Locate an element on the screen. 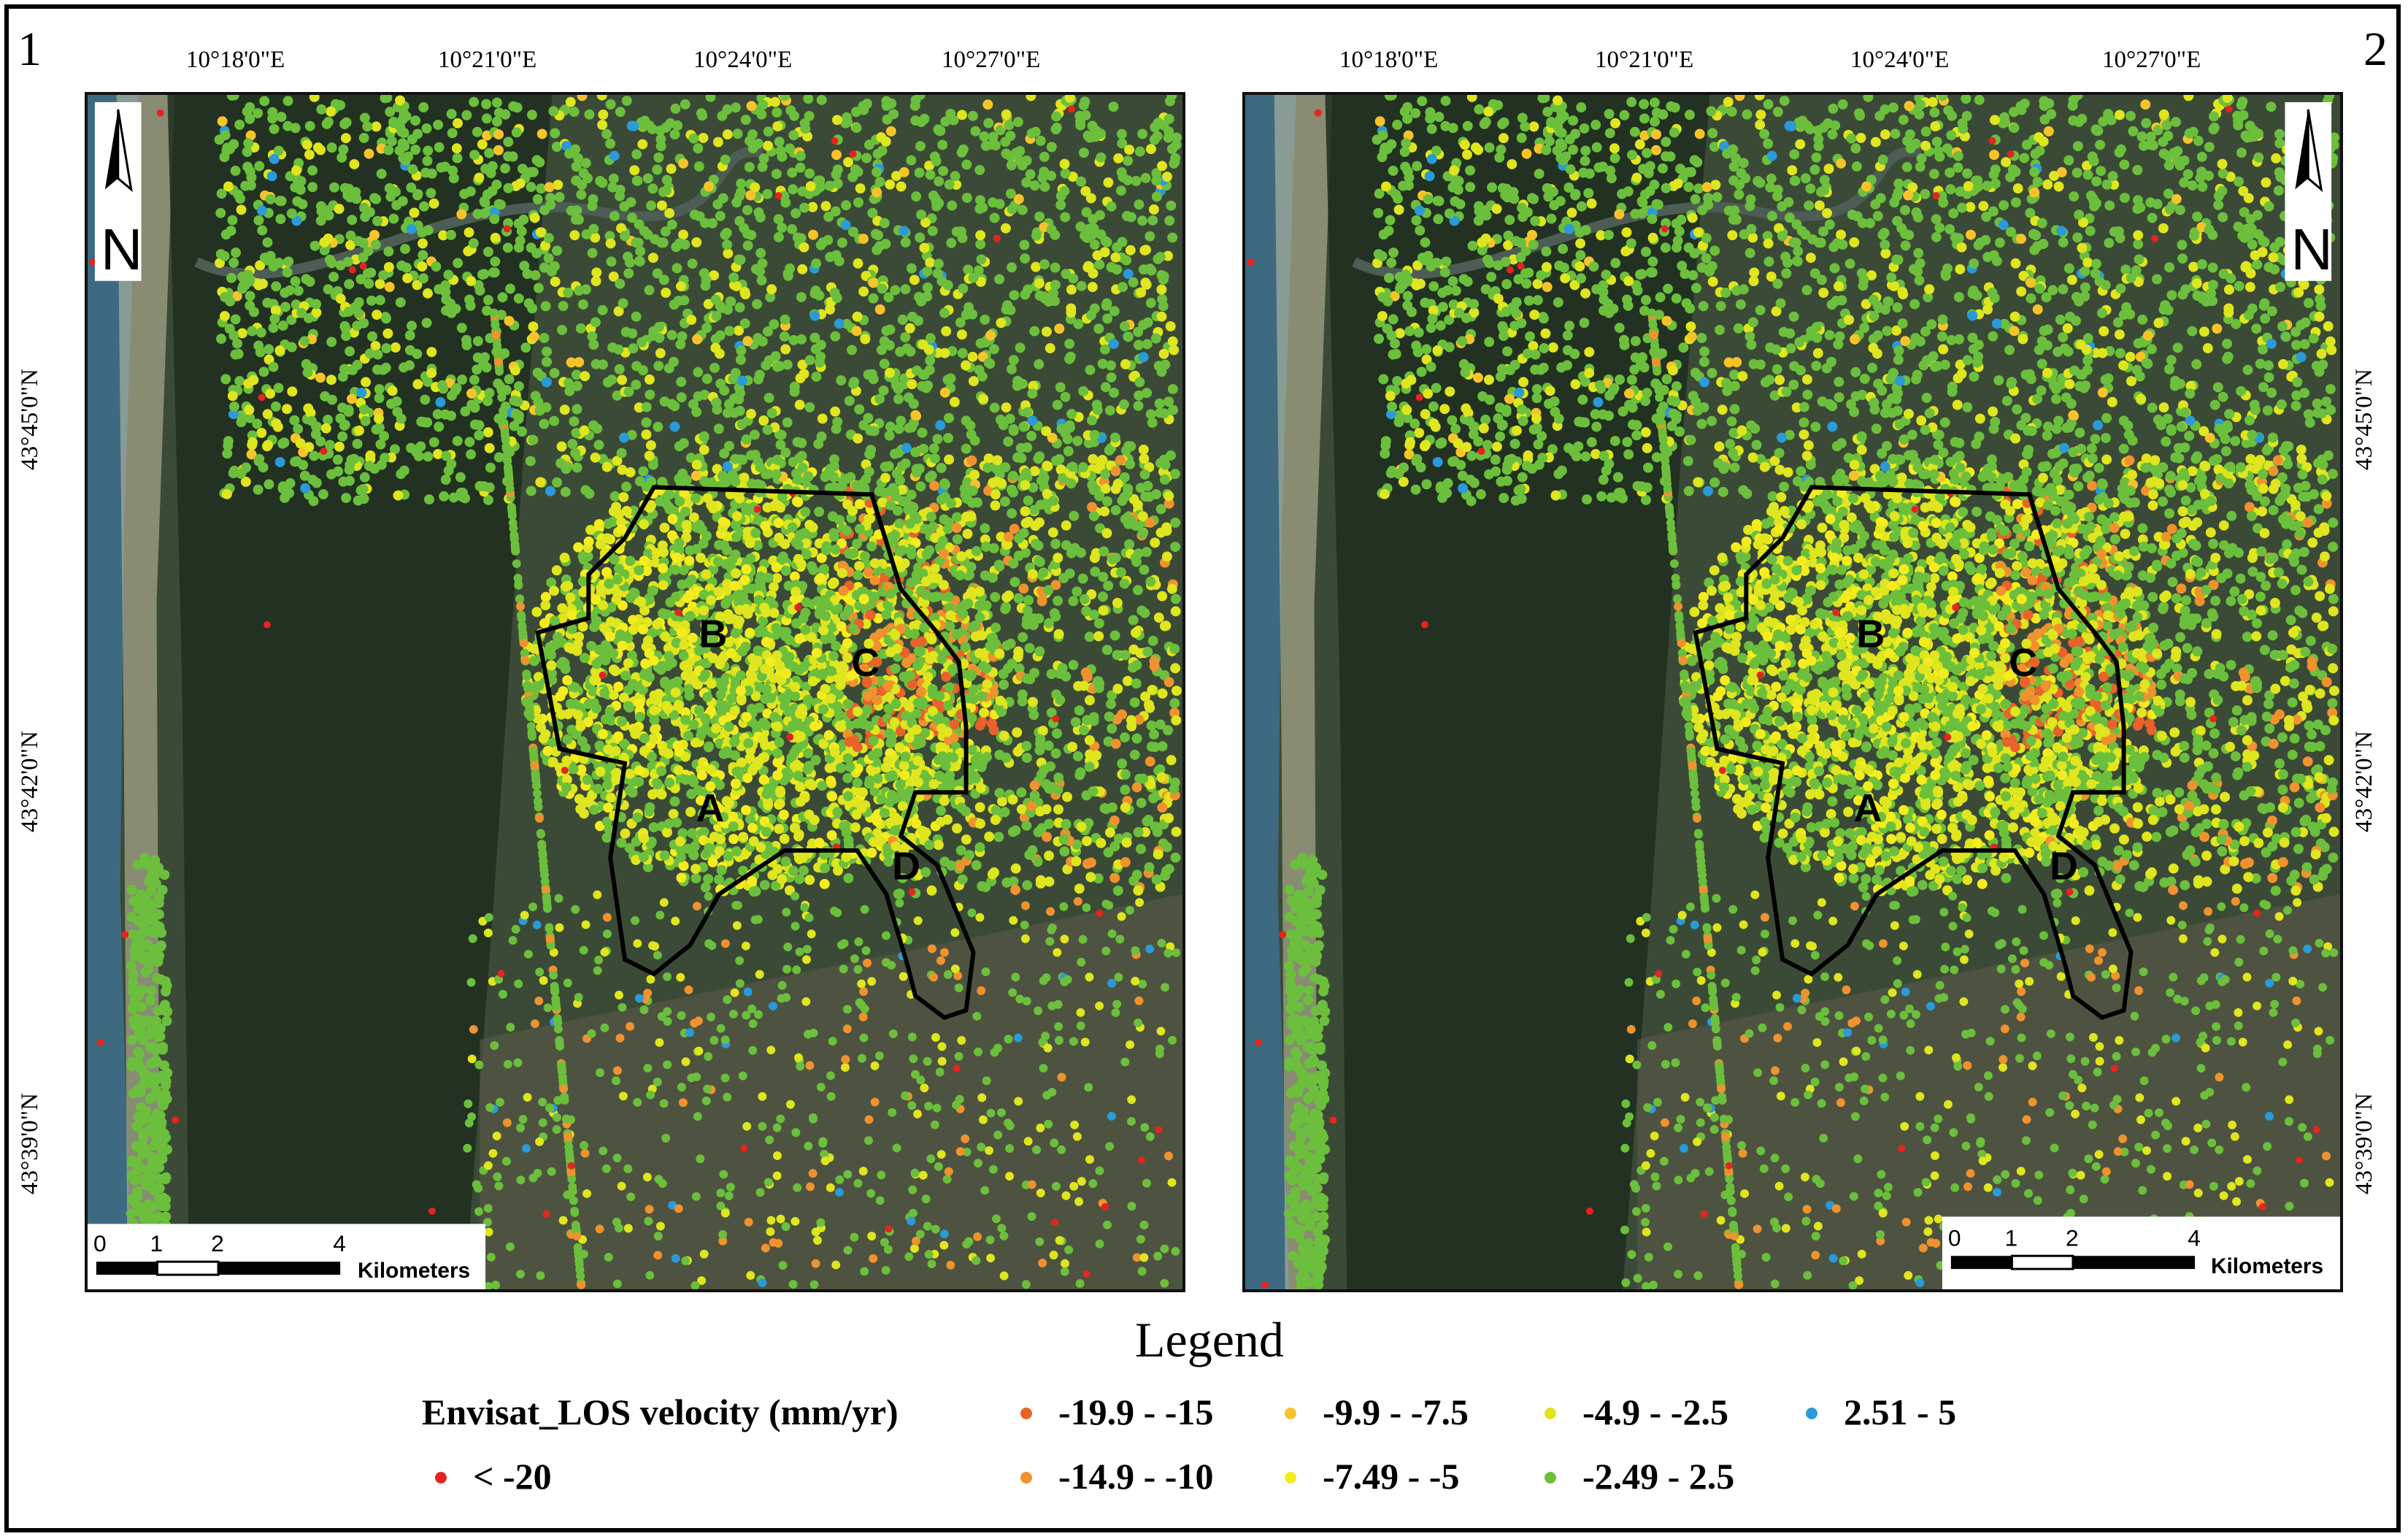 This screenshot has height=1539, width=2408. lon-tick-1-4: 10°27'0"E is located at coordinates (991, 60).